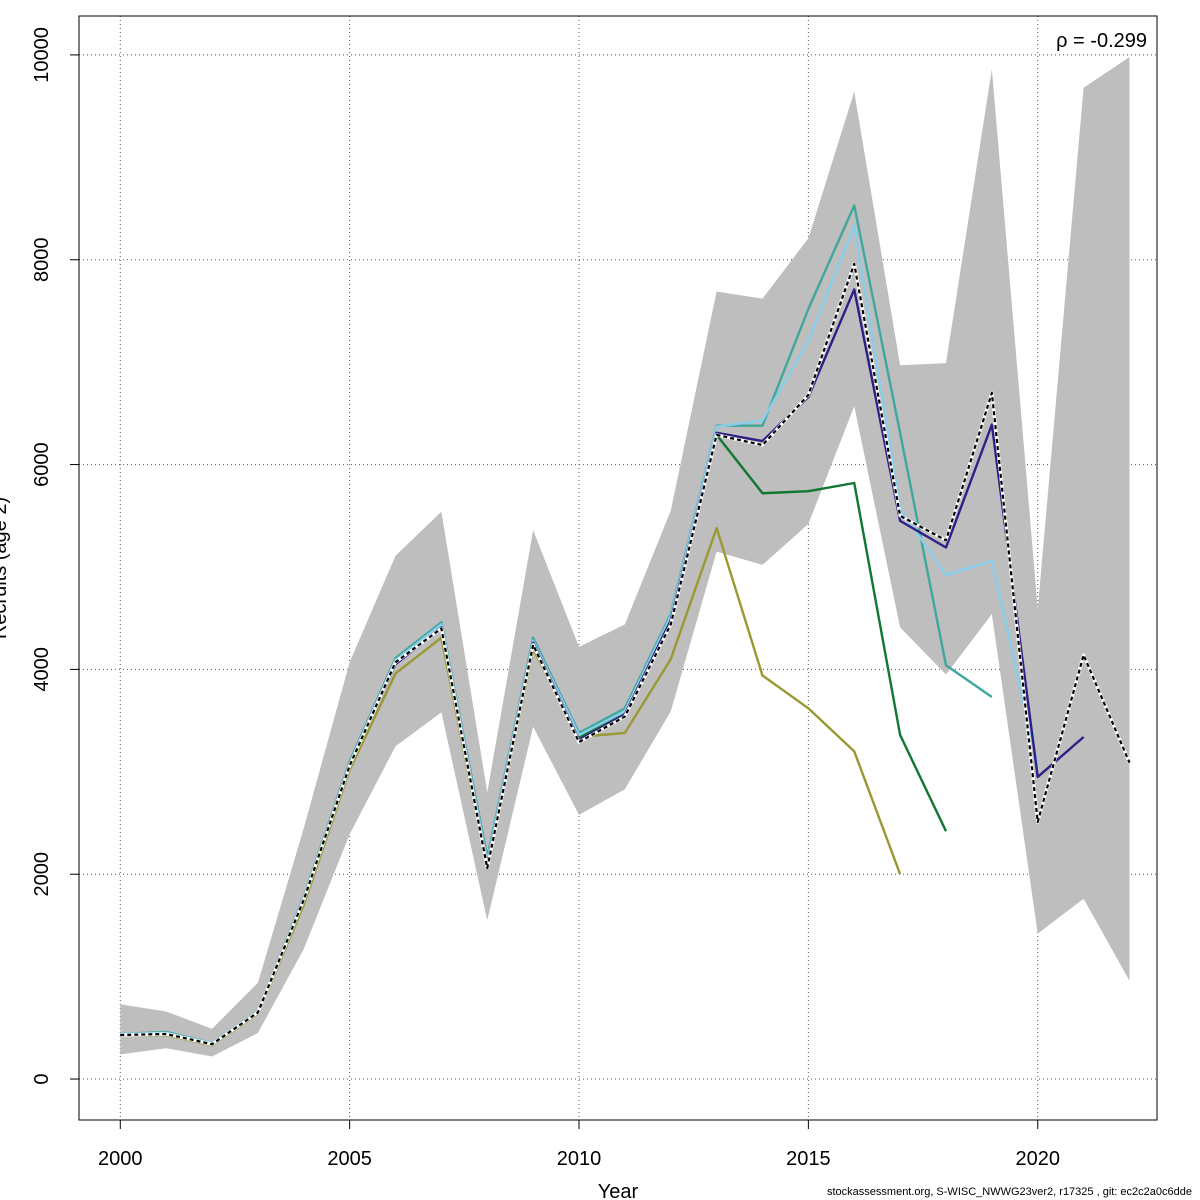 The width and height of the screenshot is (1200, 1200). Describe the element at coordinates (42, 464) in the screenshot. I see `y-tick-label: 6000` at that location.